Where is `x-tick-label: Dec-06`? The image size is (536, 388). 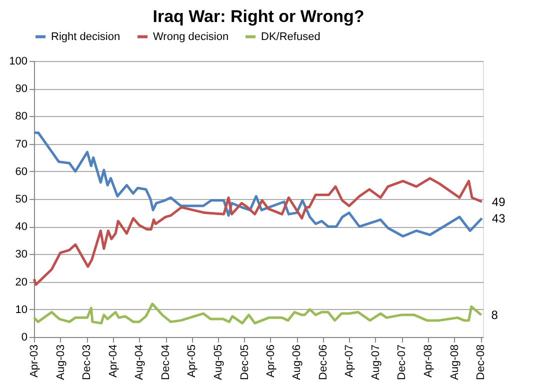 x-tick-label: Dec-06 is located at coordinates (323, 362).